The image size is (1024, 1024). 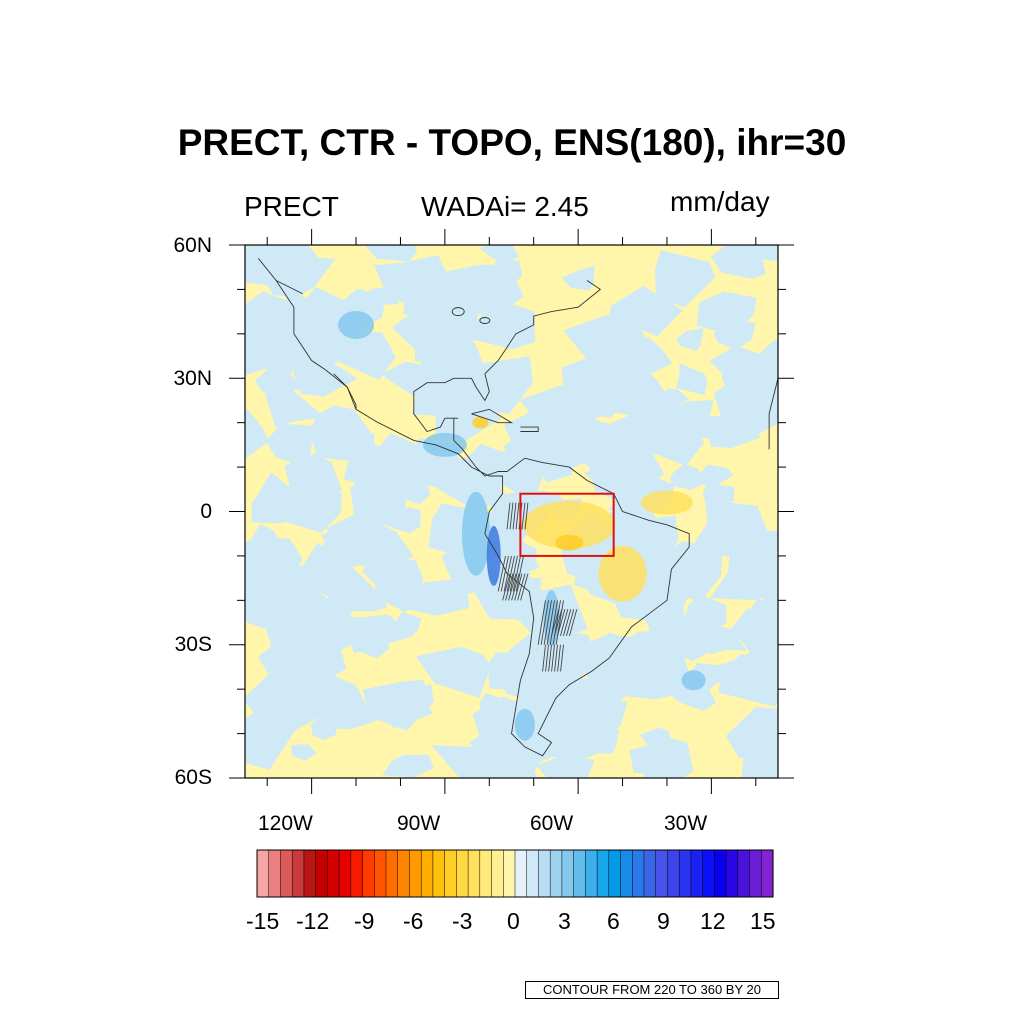 What do you see at coordinates (513, 921) in the screenshot?
I see `colorbar-label: 0` at bounding box center [513, 921].